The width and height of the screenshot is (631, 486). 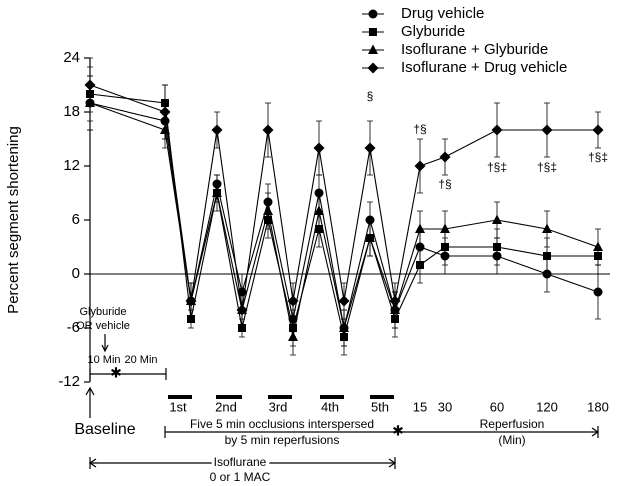 I want to click on note: Isoflurane, so click(x=240, y=462).